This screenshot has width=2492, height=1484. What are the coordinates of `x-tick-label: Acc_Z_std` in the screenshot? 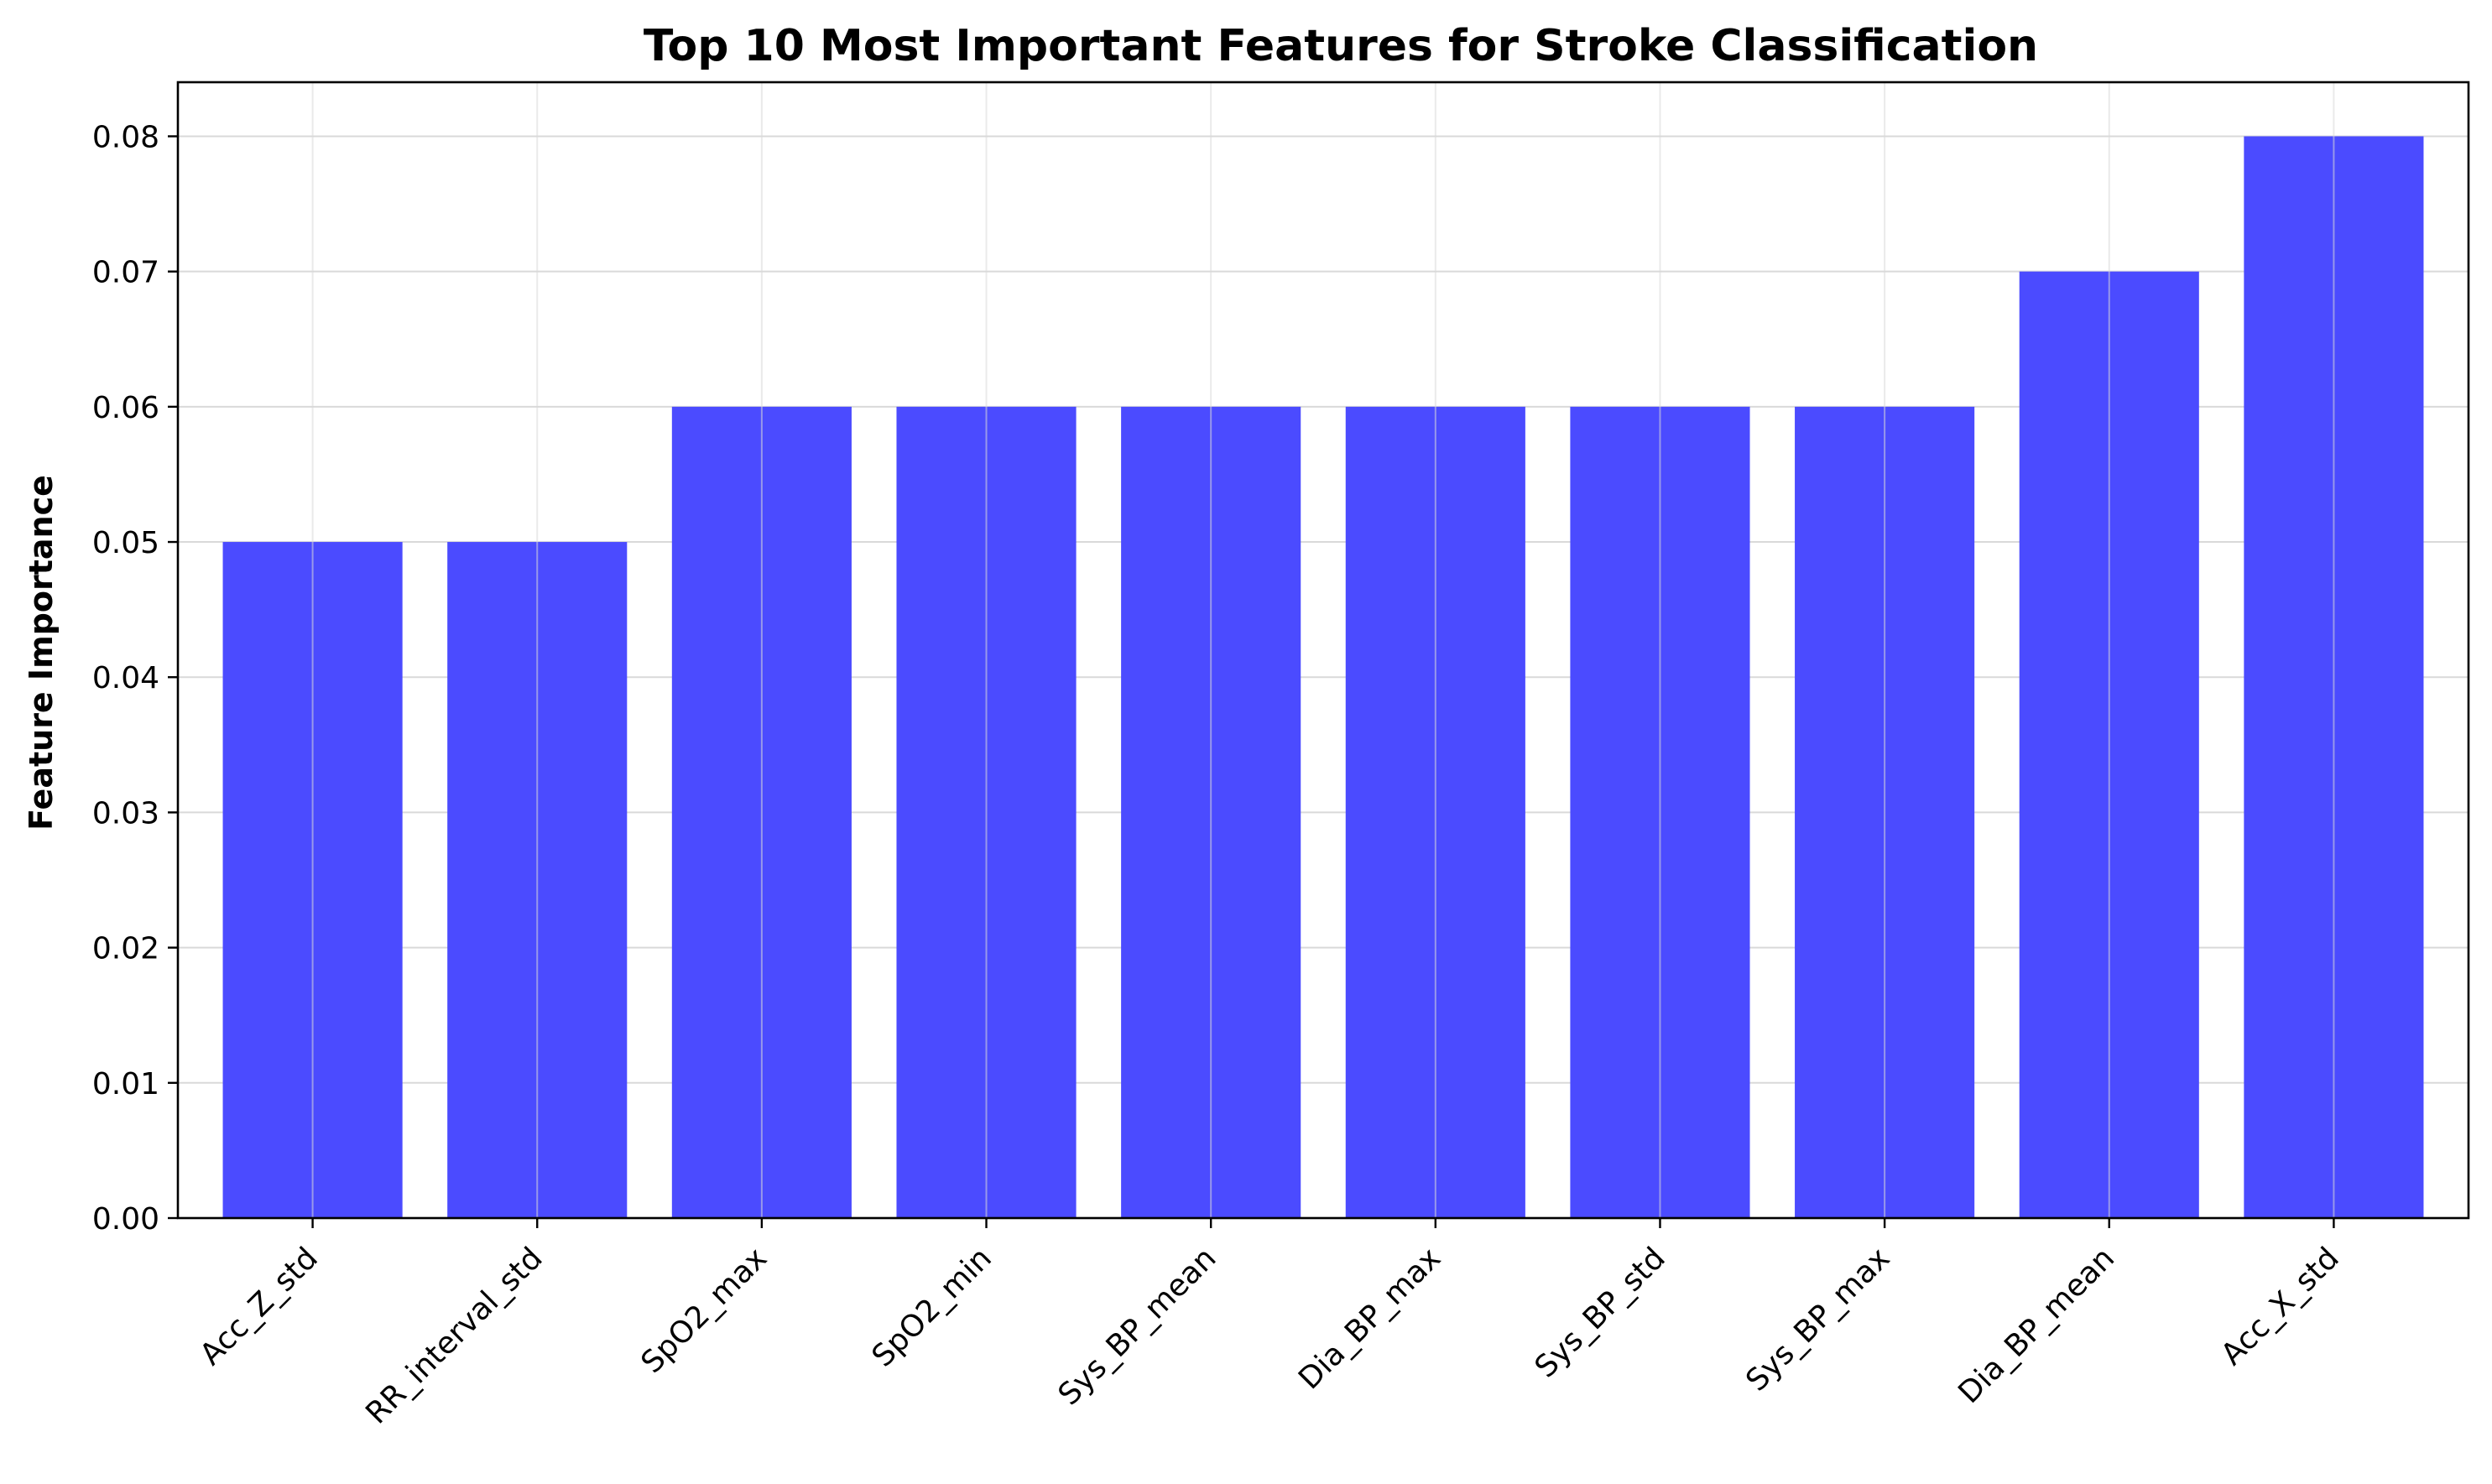 It's located at (259, 1306).